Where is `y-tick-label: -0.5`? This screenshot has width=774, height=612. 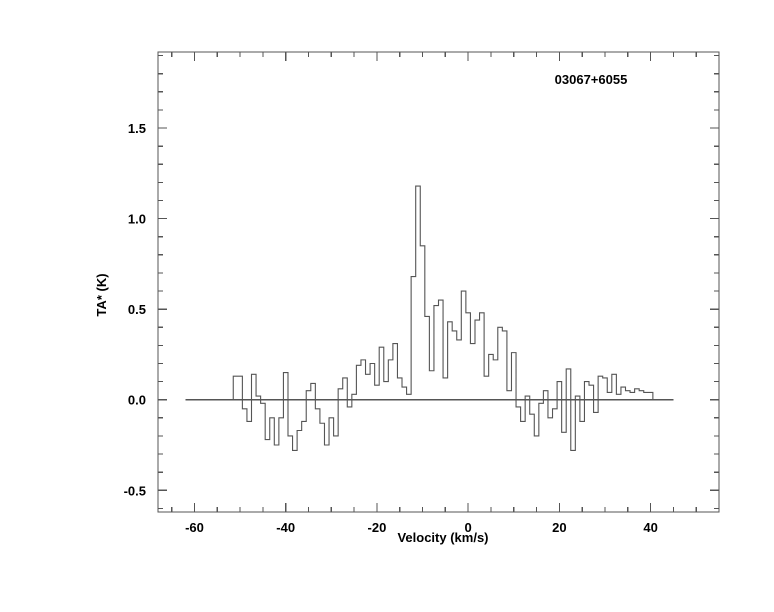 y-tick-label: -0.5 is located at coordinates (135, 490).